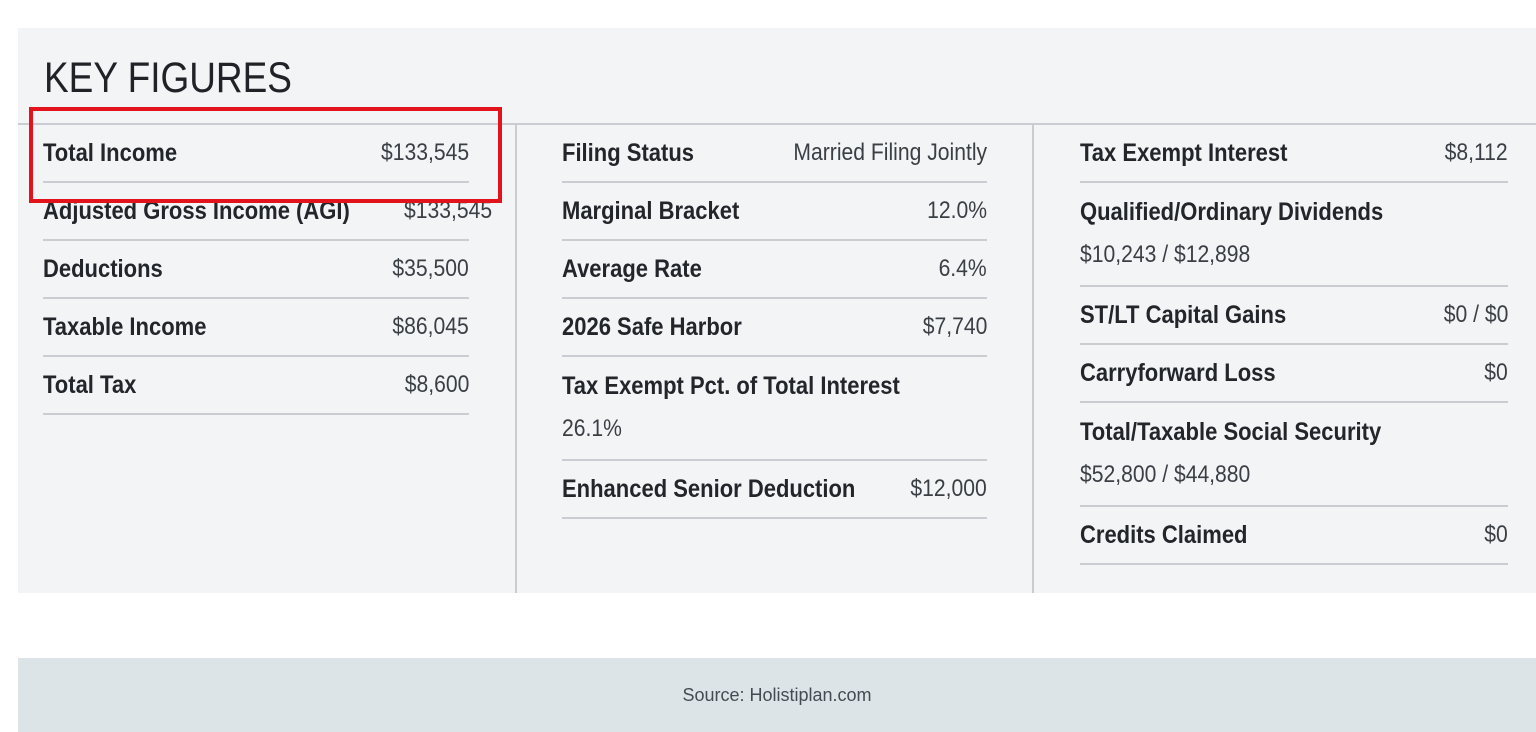 The height and width of the screenshot is (732, 1536). What do you see at coordinates (948, 488) in the screenshot?
I see `figure-value: $12,000` at bounding box center [948, 488].